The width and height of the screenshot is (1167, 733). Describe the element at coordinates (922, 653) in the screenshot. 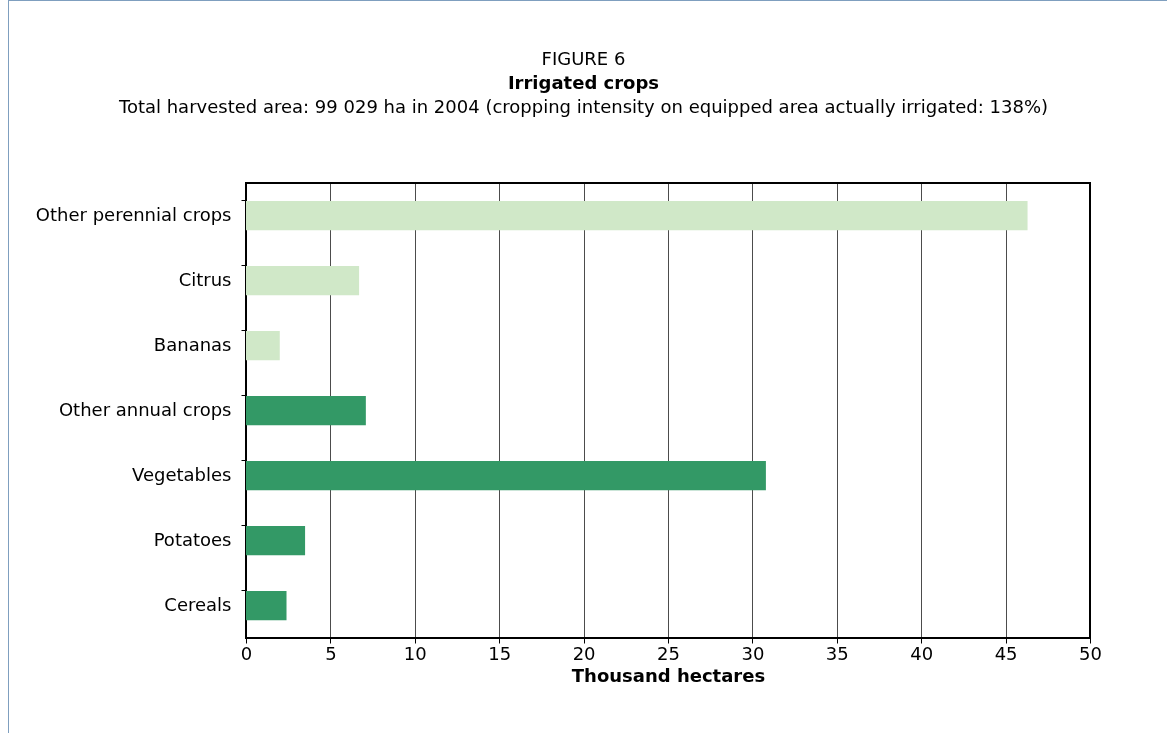

I see `x-tick-label: 40` at that location.